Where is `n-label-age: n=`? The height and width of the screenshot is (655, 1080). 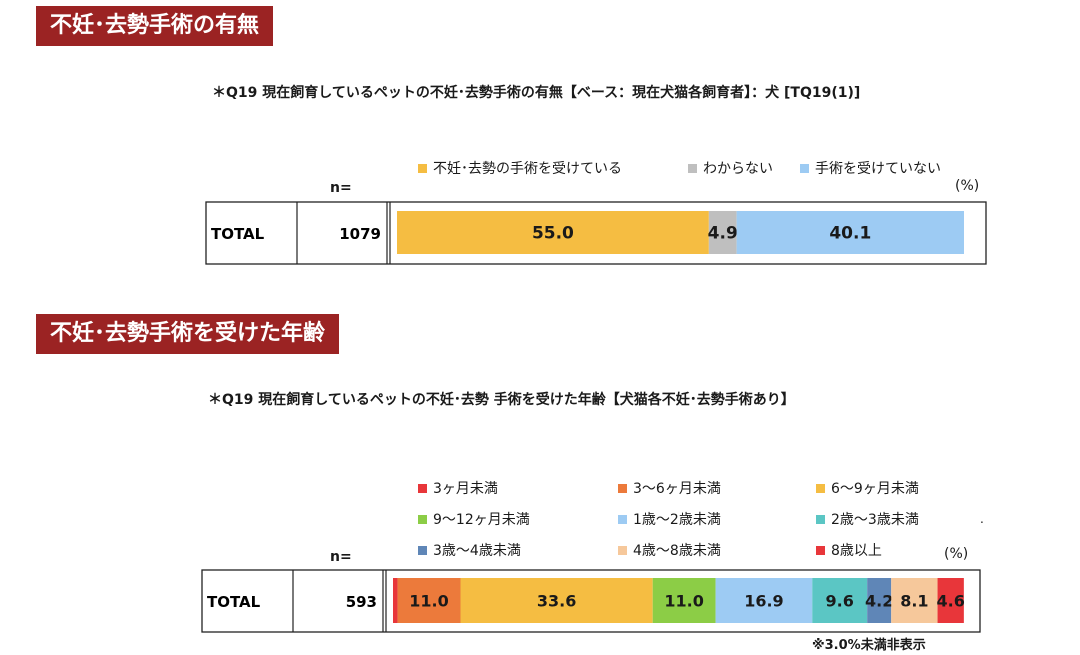 n-label-age: n= is located at coordinates (341, 557).